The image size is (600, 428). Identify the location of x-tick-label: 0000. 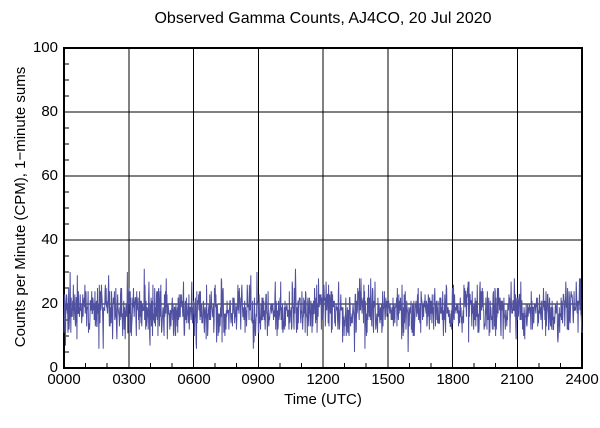
(64, 379).